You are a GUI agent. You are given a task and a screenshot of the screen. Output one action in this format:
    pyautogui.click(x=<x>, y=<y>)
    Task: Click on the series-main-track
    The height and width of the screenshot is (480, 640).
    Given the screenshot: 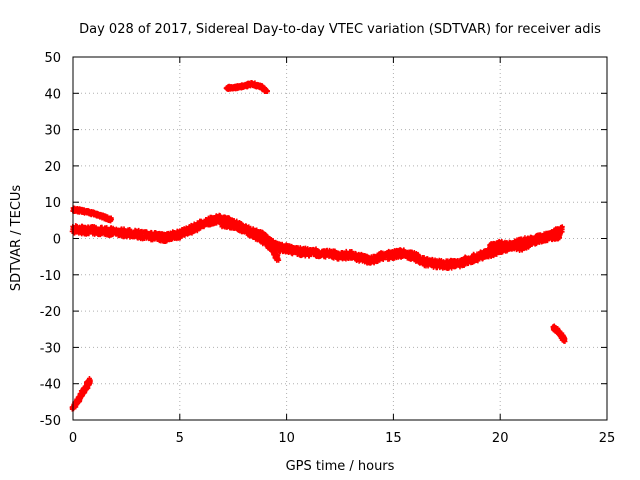 What is the action you would take?
    pyautogui.click(x=316, y=241)
    